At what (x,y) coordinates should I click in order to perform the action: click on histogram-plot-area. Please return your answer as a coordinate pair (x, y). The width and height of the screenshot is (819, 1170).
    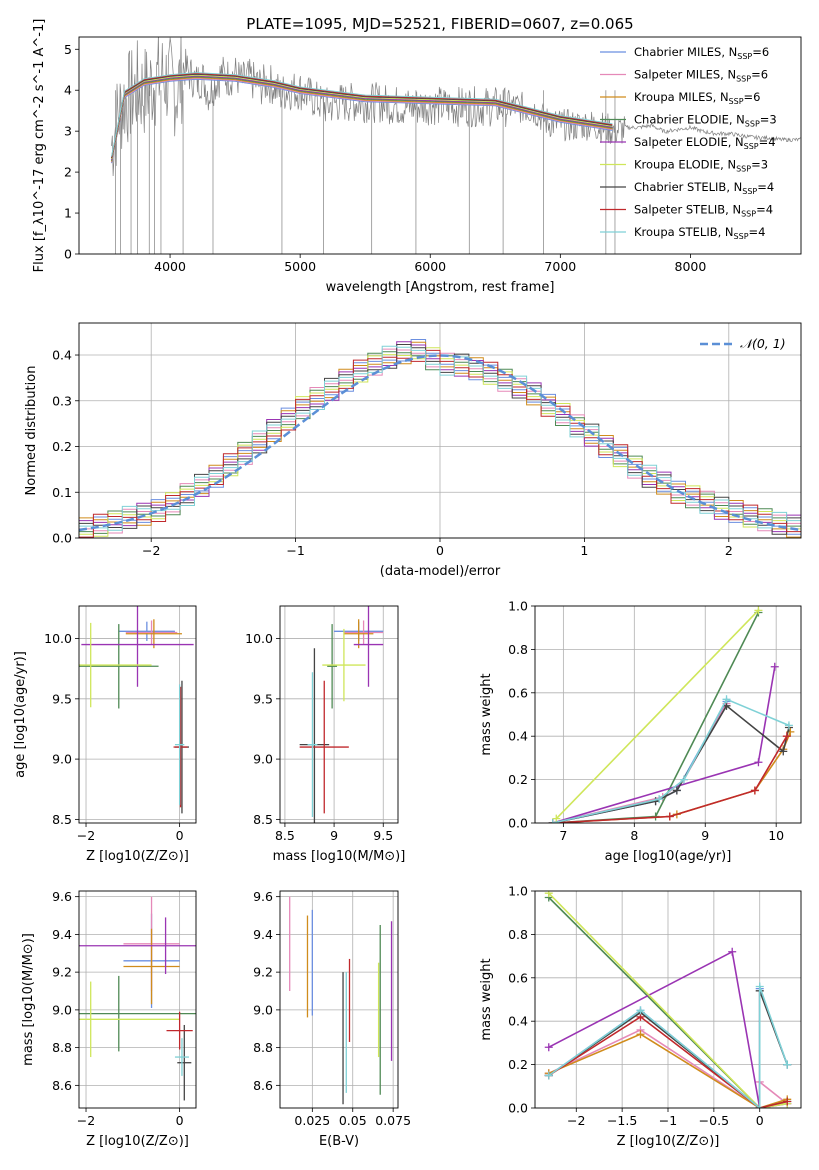
    Looking at the image, I should click on (440, 438).